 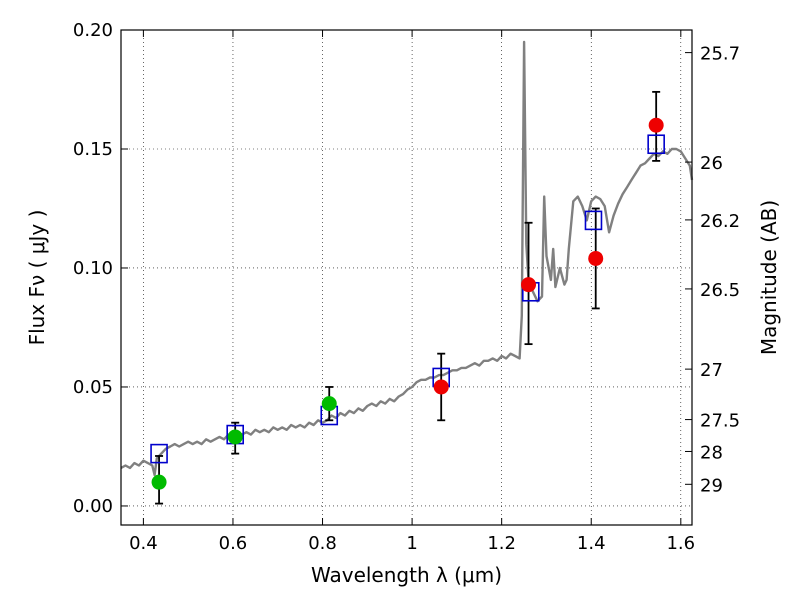 I want to click on magnitude-tick-label: 27.5, so click(x=720, y=421).